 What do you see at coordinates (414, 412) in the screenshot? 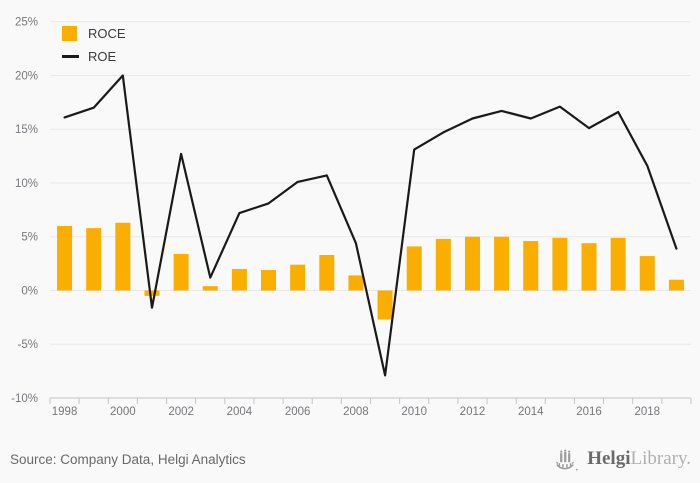
I see `x-tick-label-2010: 2010` at bounding box center [414, 412].